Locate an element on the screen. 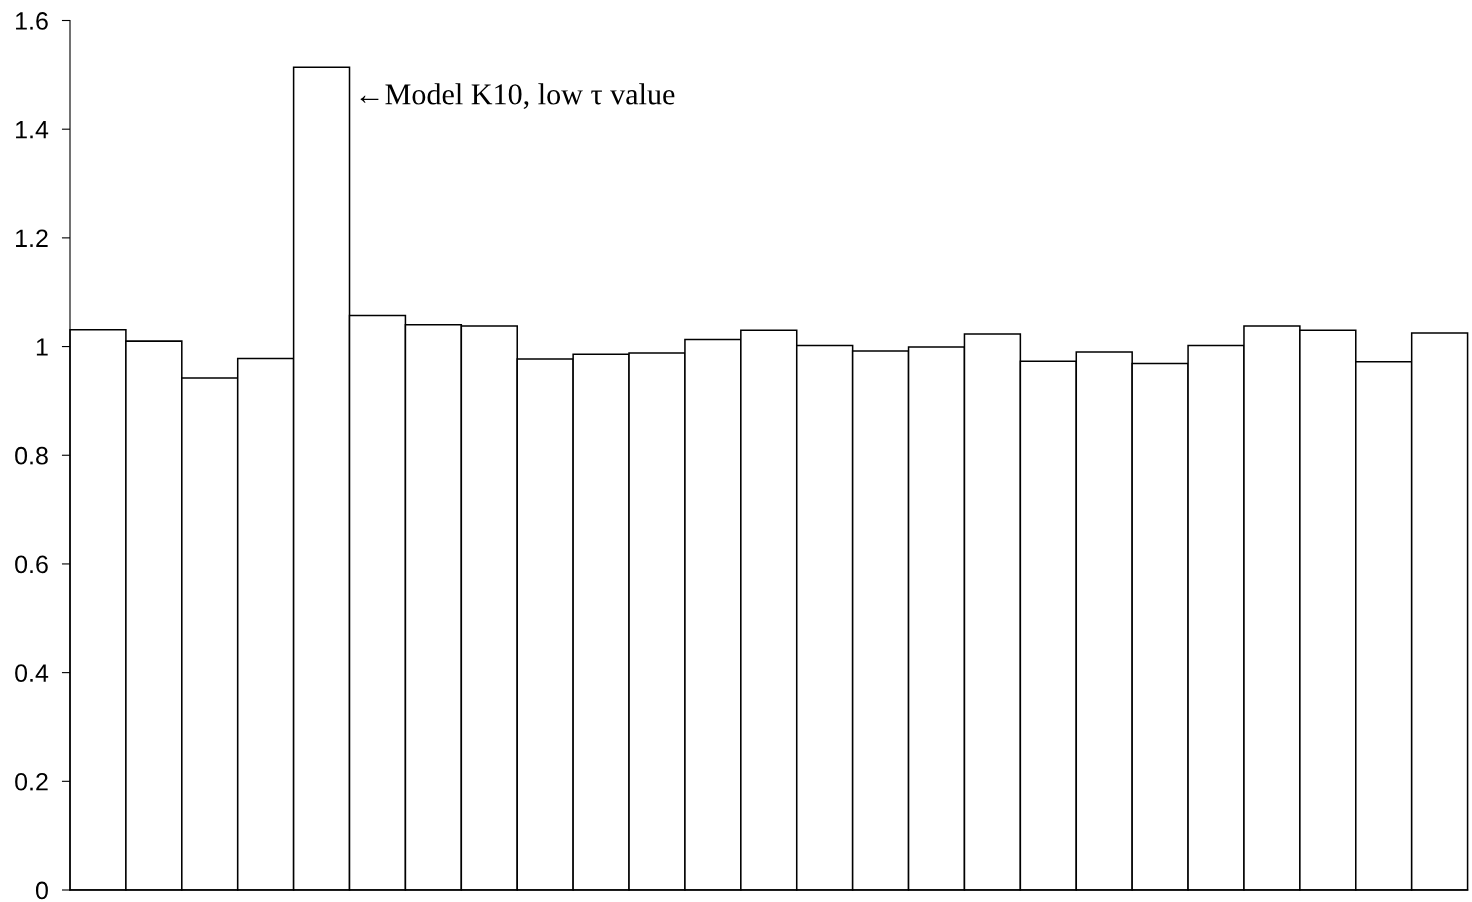 This screenshot has height=902, width=1472. annotation: ←Model K10, low τ value is located at coordinates (517, 96).